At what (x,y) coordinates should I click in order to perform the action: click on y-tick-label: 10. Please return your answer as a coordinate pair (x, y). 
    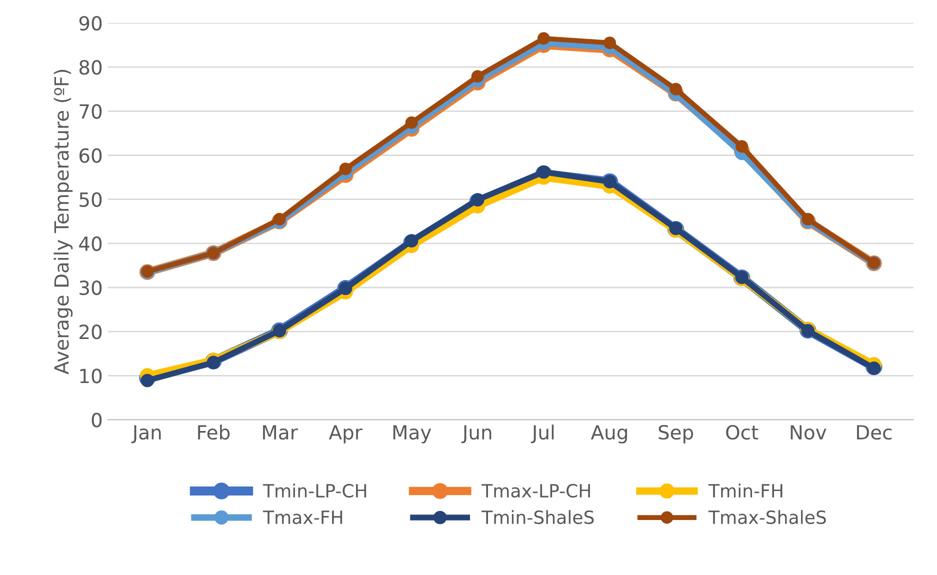
    Looking at the image, I should click on (91, 376).